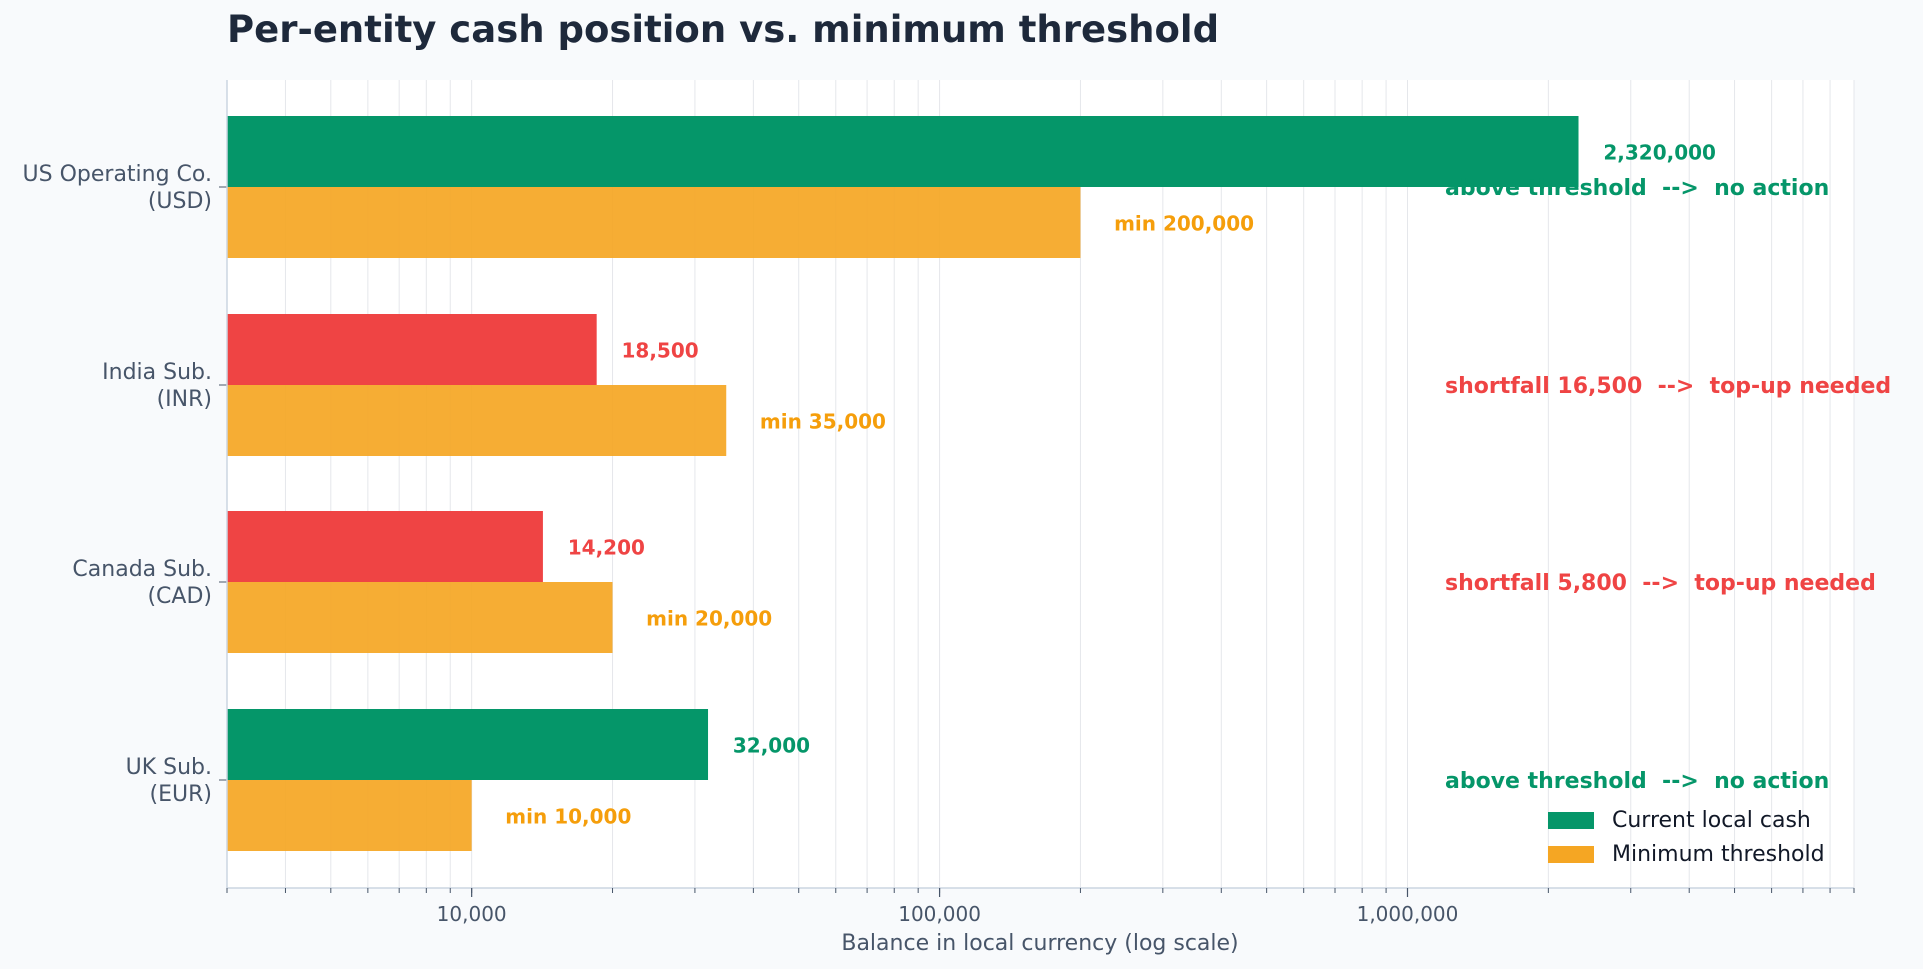  Describe the element at coordinates (169, 767) in the screenshot. I see `category-label: UK Sub.` at that location.